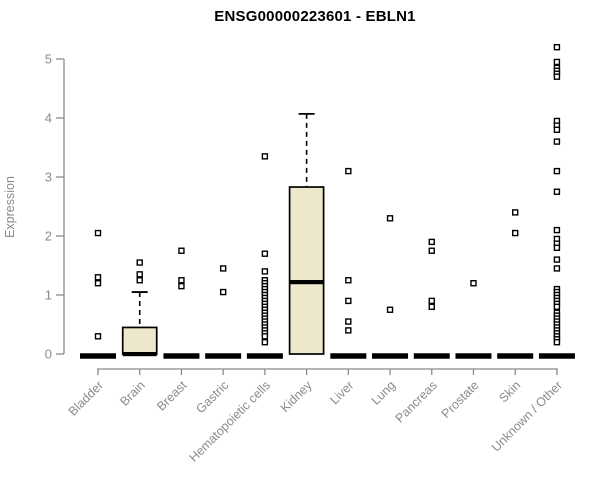 This screenshot has width=600, height=500. What do you see at coordinates (527, 416) in the screenshot?
I see `x-tick-label-unknown-other: Unknown / Other` at bounding box center [527, 416].